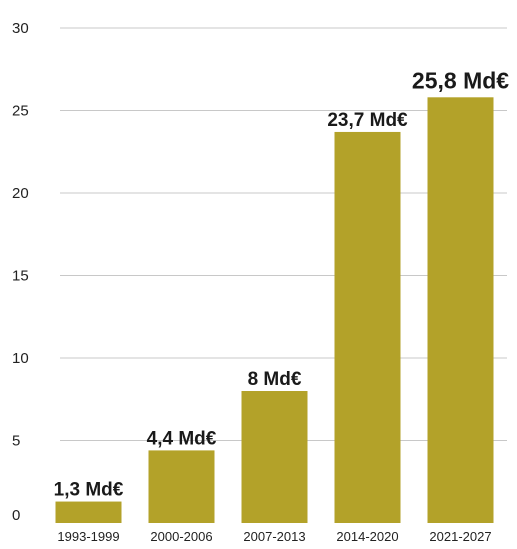 The image size is (517, 549). I want to click on x-tick-label: 2014-2020, so click(367, 536).